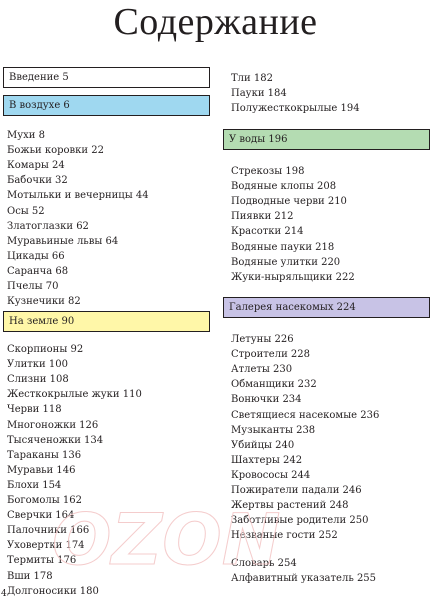 This screenshot has width=431, height=600. I want to click on toc-entry: Богомолы 162, so click(45, 500).